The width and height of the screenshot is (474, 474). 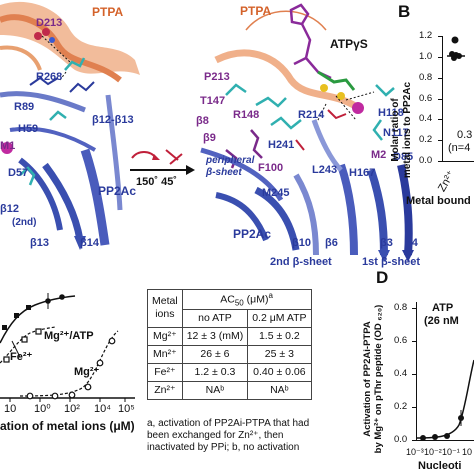 What do you see at coordinates (165, 390) in the screenshot?
I see `ion-cell: Zn²⁺` at bounding box center [165, 390].